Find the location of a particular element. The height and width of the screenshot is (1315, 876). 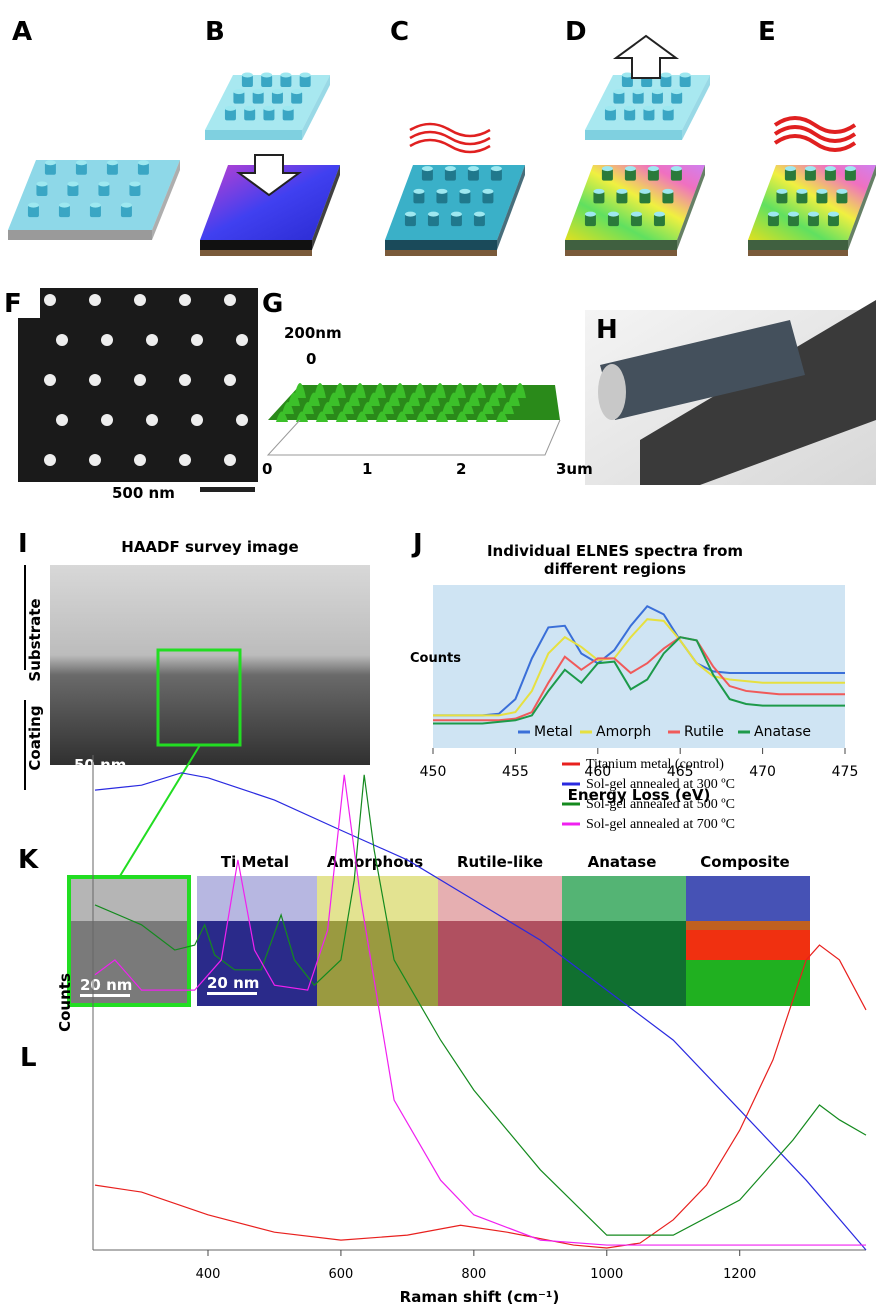

x-tick-label: 600 is located at coordinates (341, 1274).